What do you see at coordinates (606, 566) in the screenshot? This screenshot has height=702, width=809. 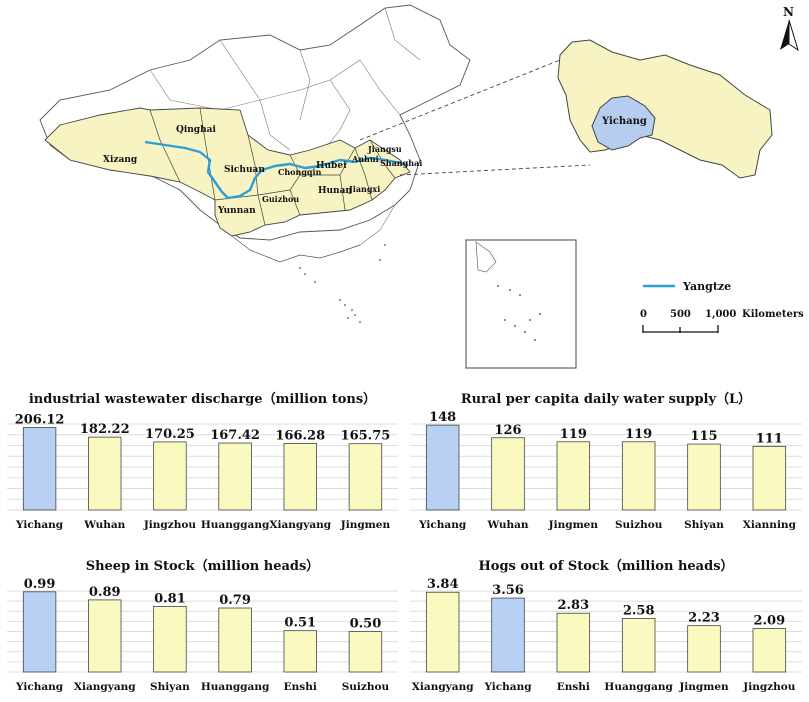 I see `chart-title: Hogs out of Stock（million heads）` at bounding box center [606, 566].